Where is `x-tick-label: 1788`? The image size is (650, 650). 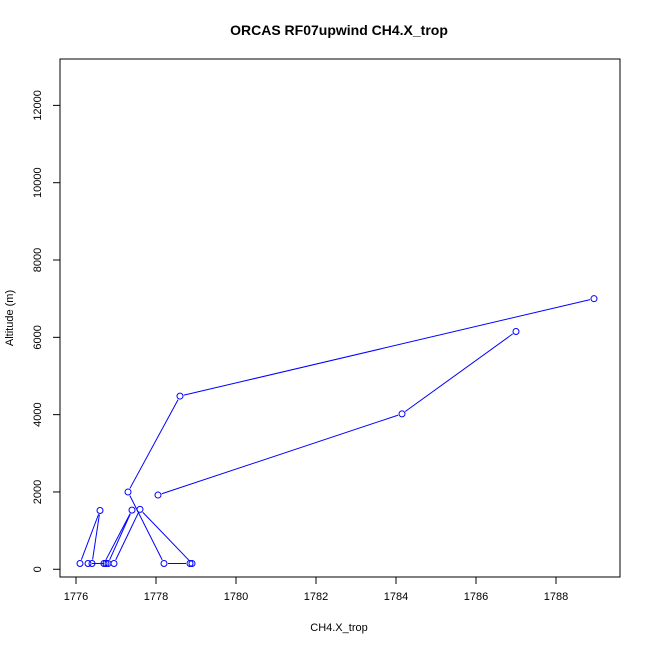
x-tick-label: 1788 is located at coordinates (556, 597).